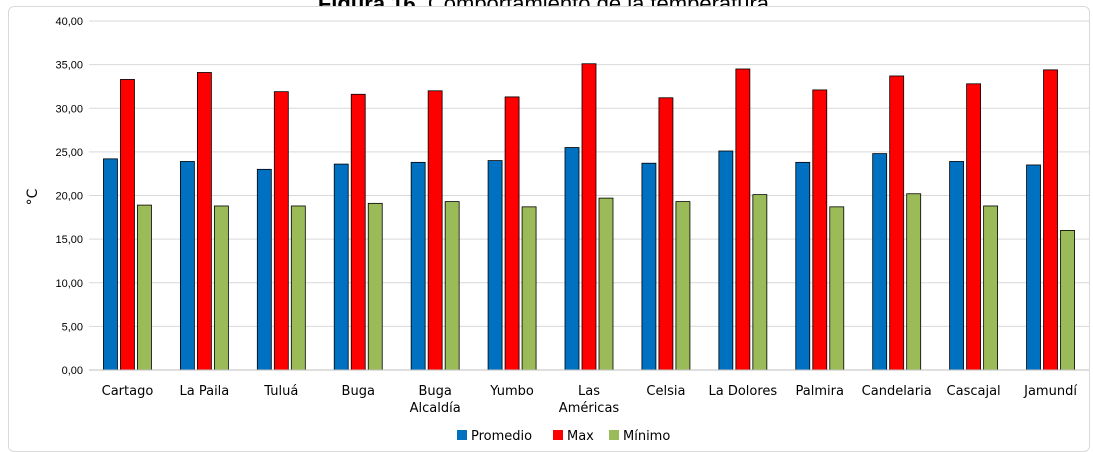  I want to click on legend-label: Max, so click(580, 436).